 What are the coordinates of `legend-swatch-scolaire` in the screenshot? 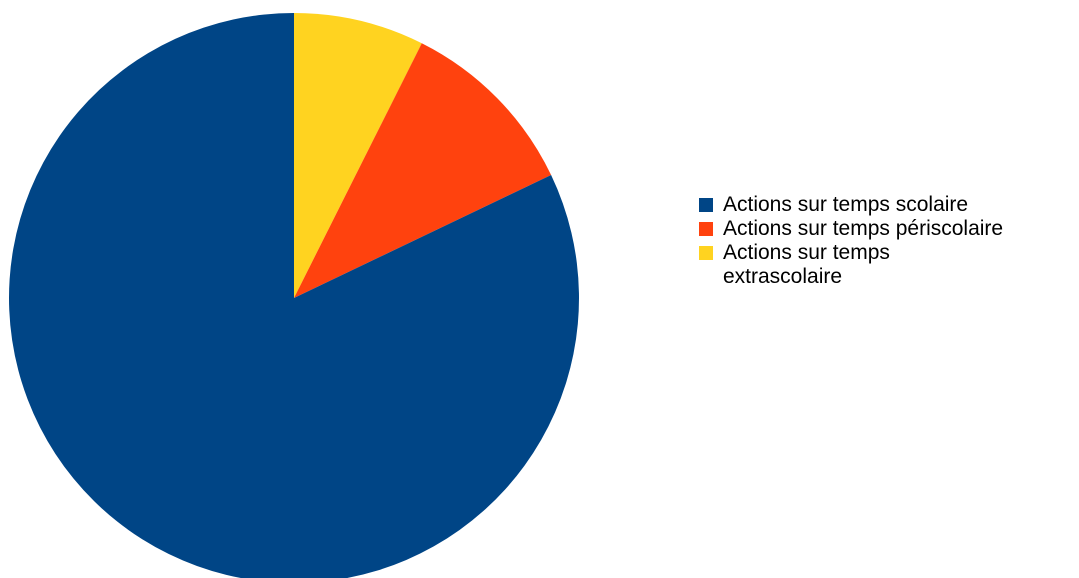 It's located at (706, 205).